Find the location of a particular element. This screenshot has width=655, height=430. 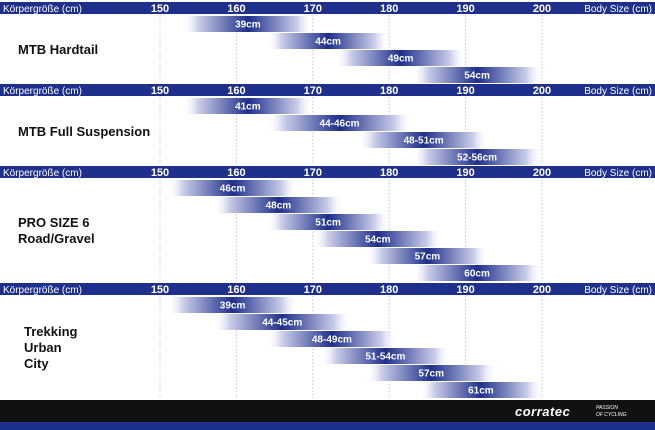

bar-label: 61cm is located at coordinates (481, 391).